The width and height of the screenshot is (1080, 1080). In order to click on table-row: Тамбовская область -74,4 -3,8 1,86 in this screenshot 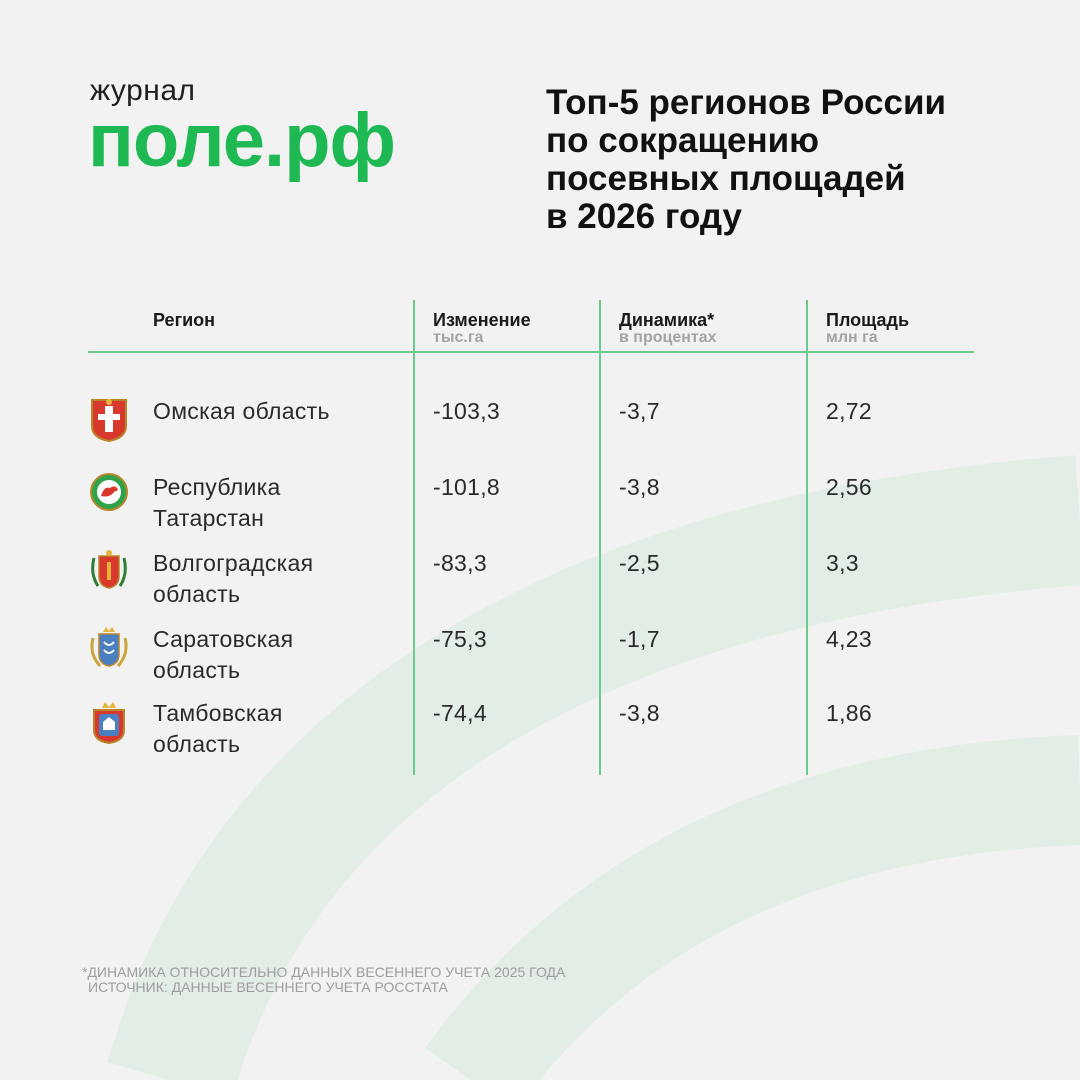, I will do `click(531, 733)`.